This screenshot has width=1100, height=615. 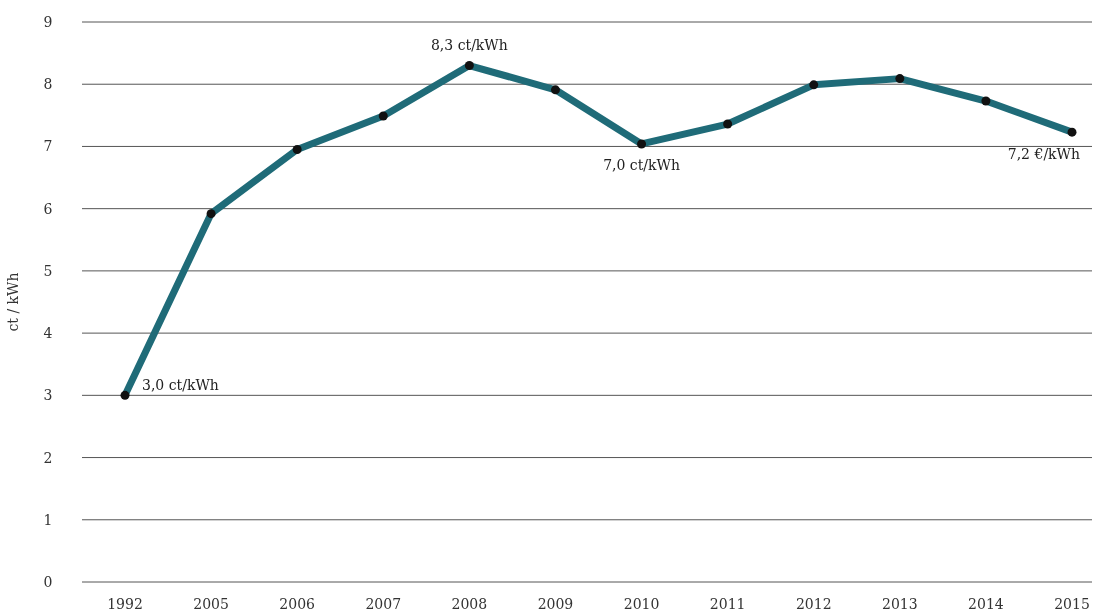 What do you see at coordinates (555, 604) in the screenshot?
I see `x-tick-label: 2009` at bounding box center [555, 604].